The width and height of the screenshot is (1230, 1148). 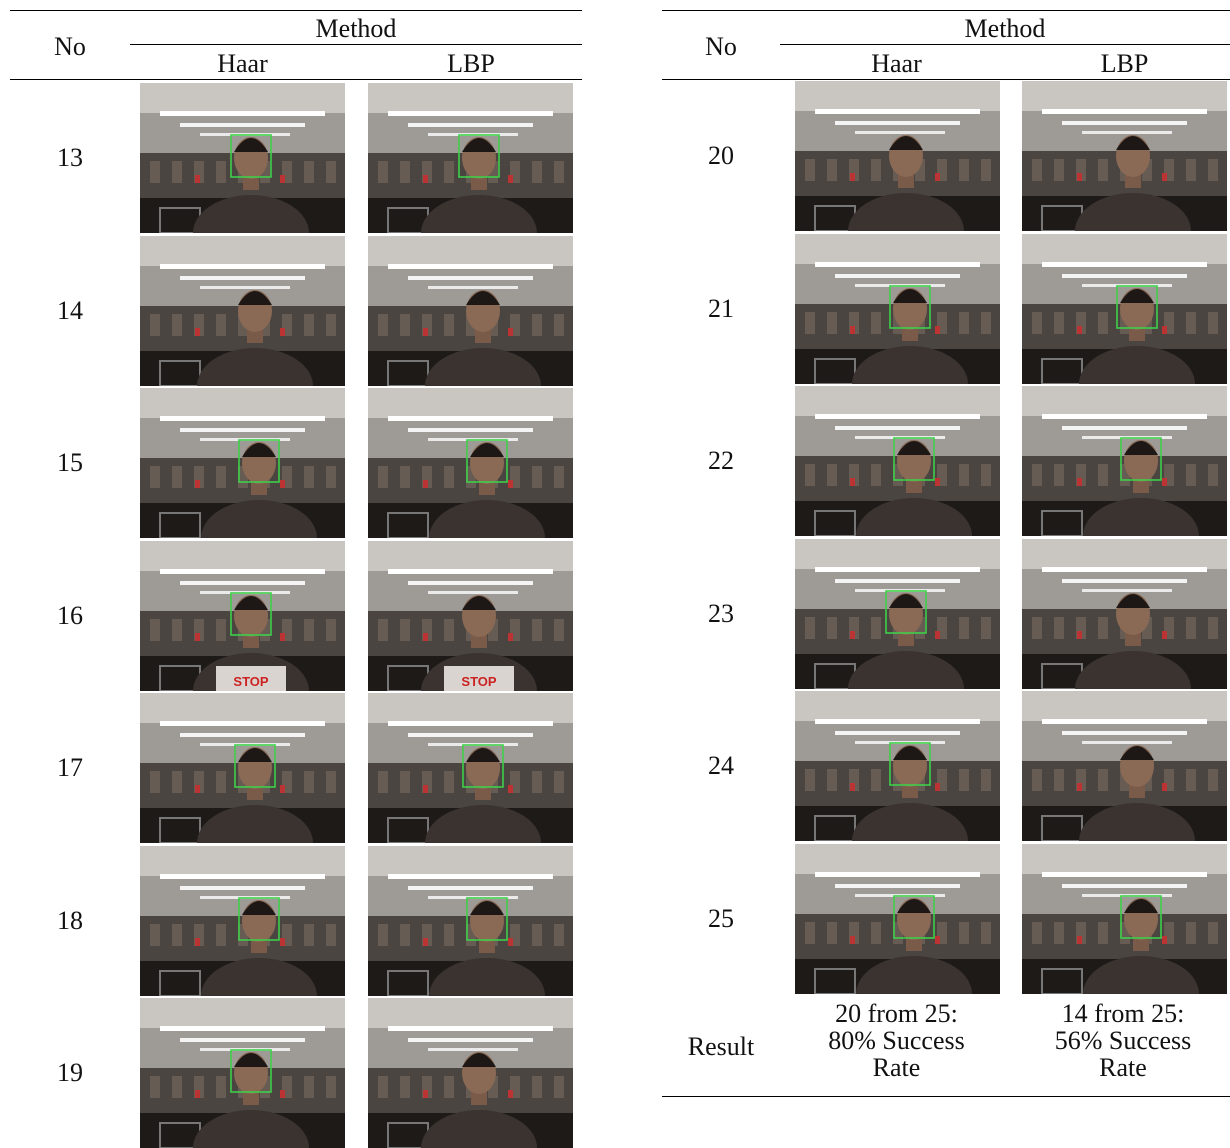 What do you see at coordinates (470, 615) in the screenshot?
I see `left-lbp-detection-image: STOP` at bounding box center [470, 615].